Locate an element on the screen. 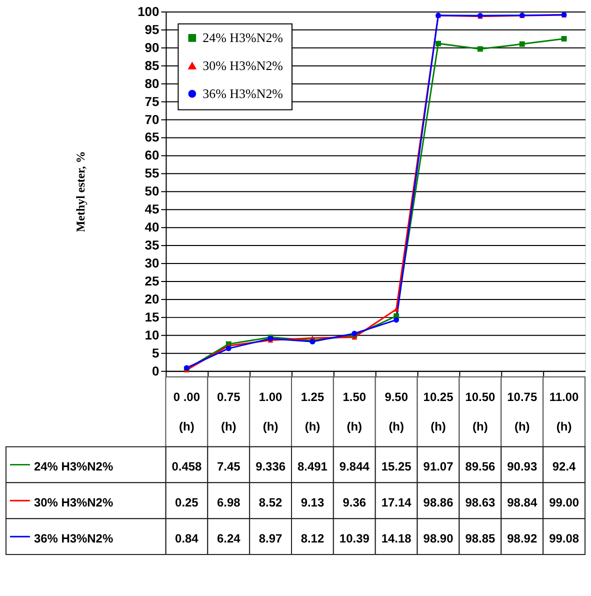 The height and width of the screenshot is (596, 591). text: 36% H3%N2% is located at coordinates (74, 539).